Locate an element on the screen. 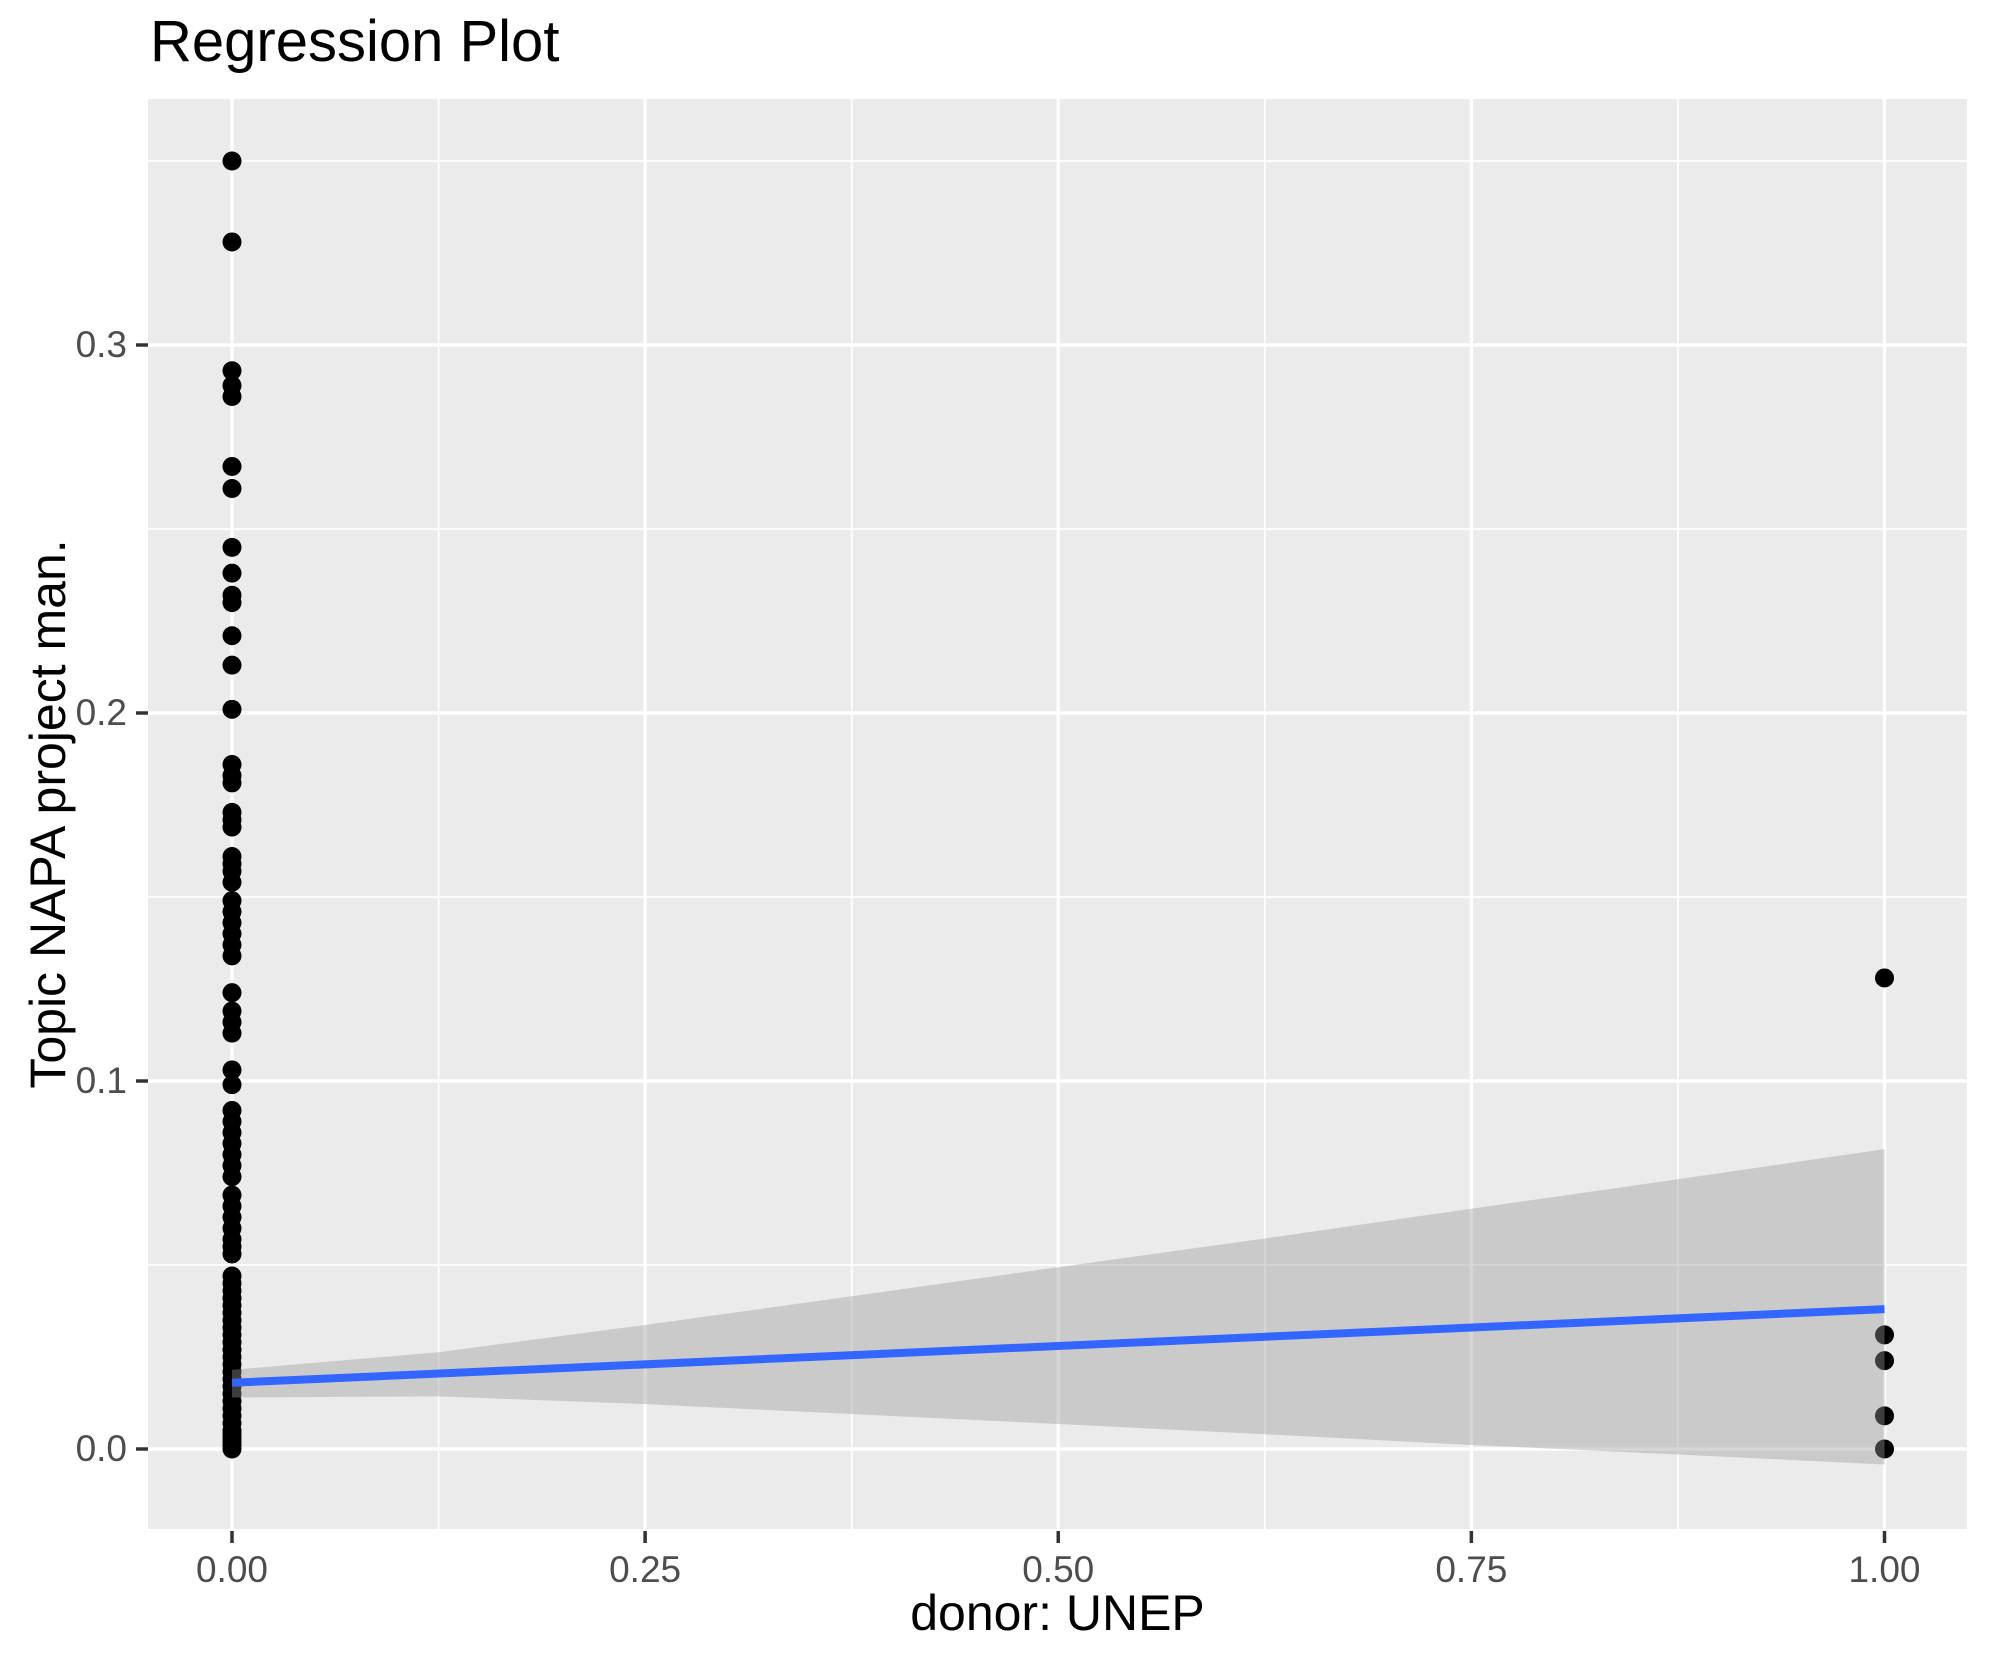  y-tick-label: 0.2 is located at coordinates (101, 712).